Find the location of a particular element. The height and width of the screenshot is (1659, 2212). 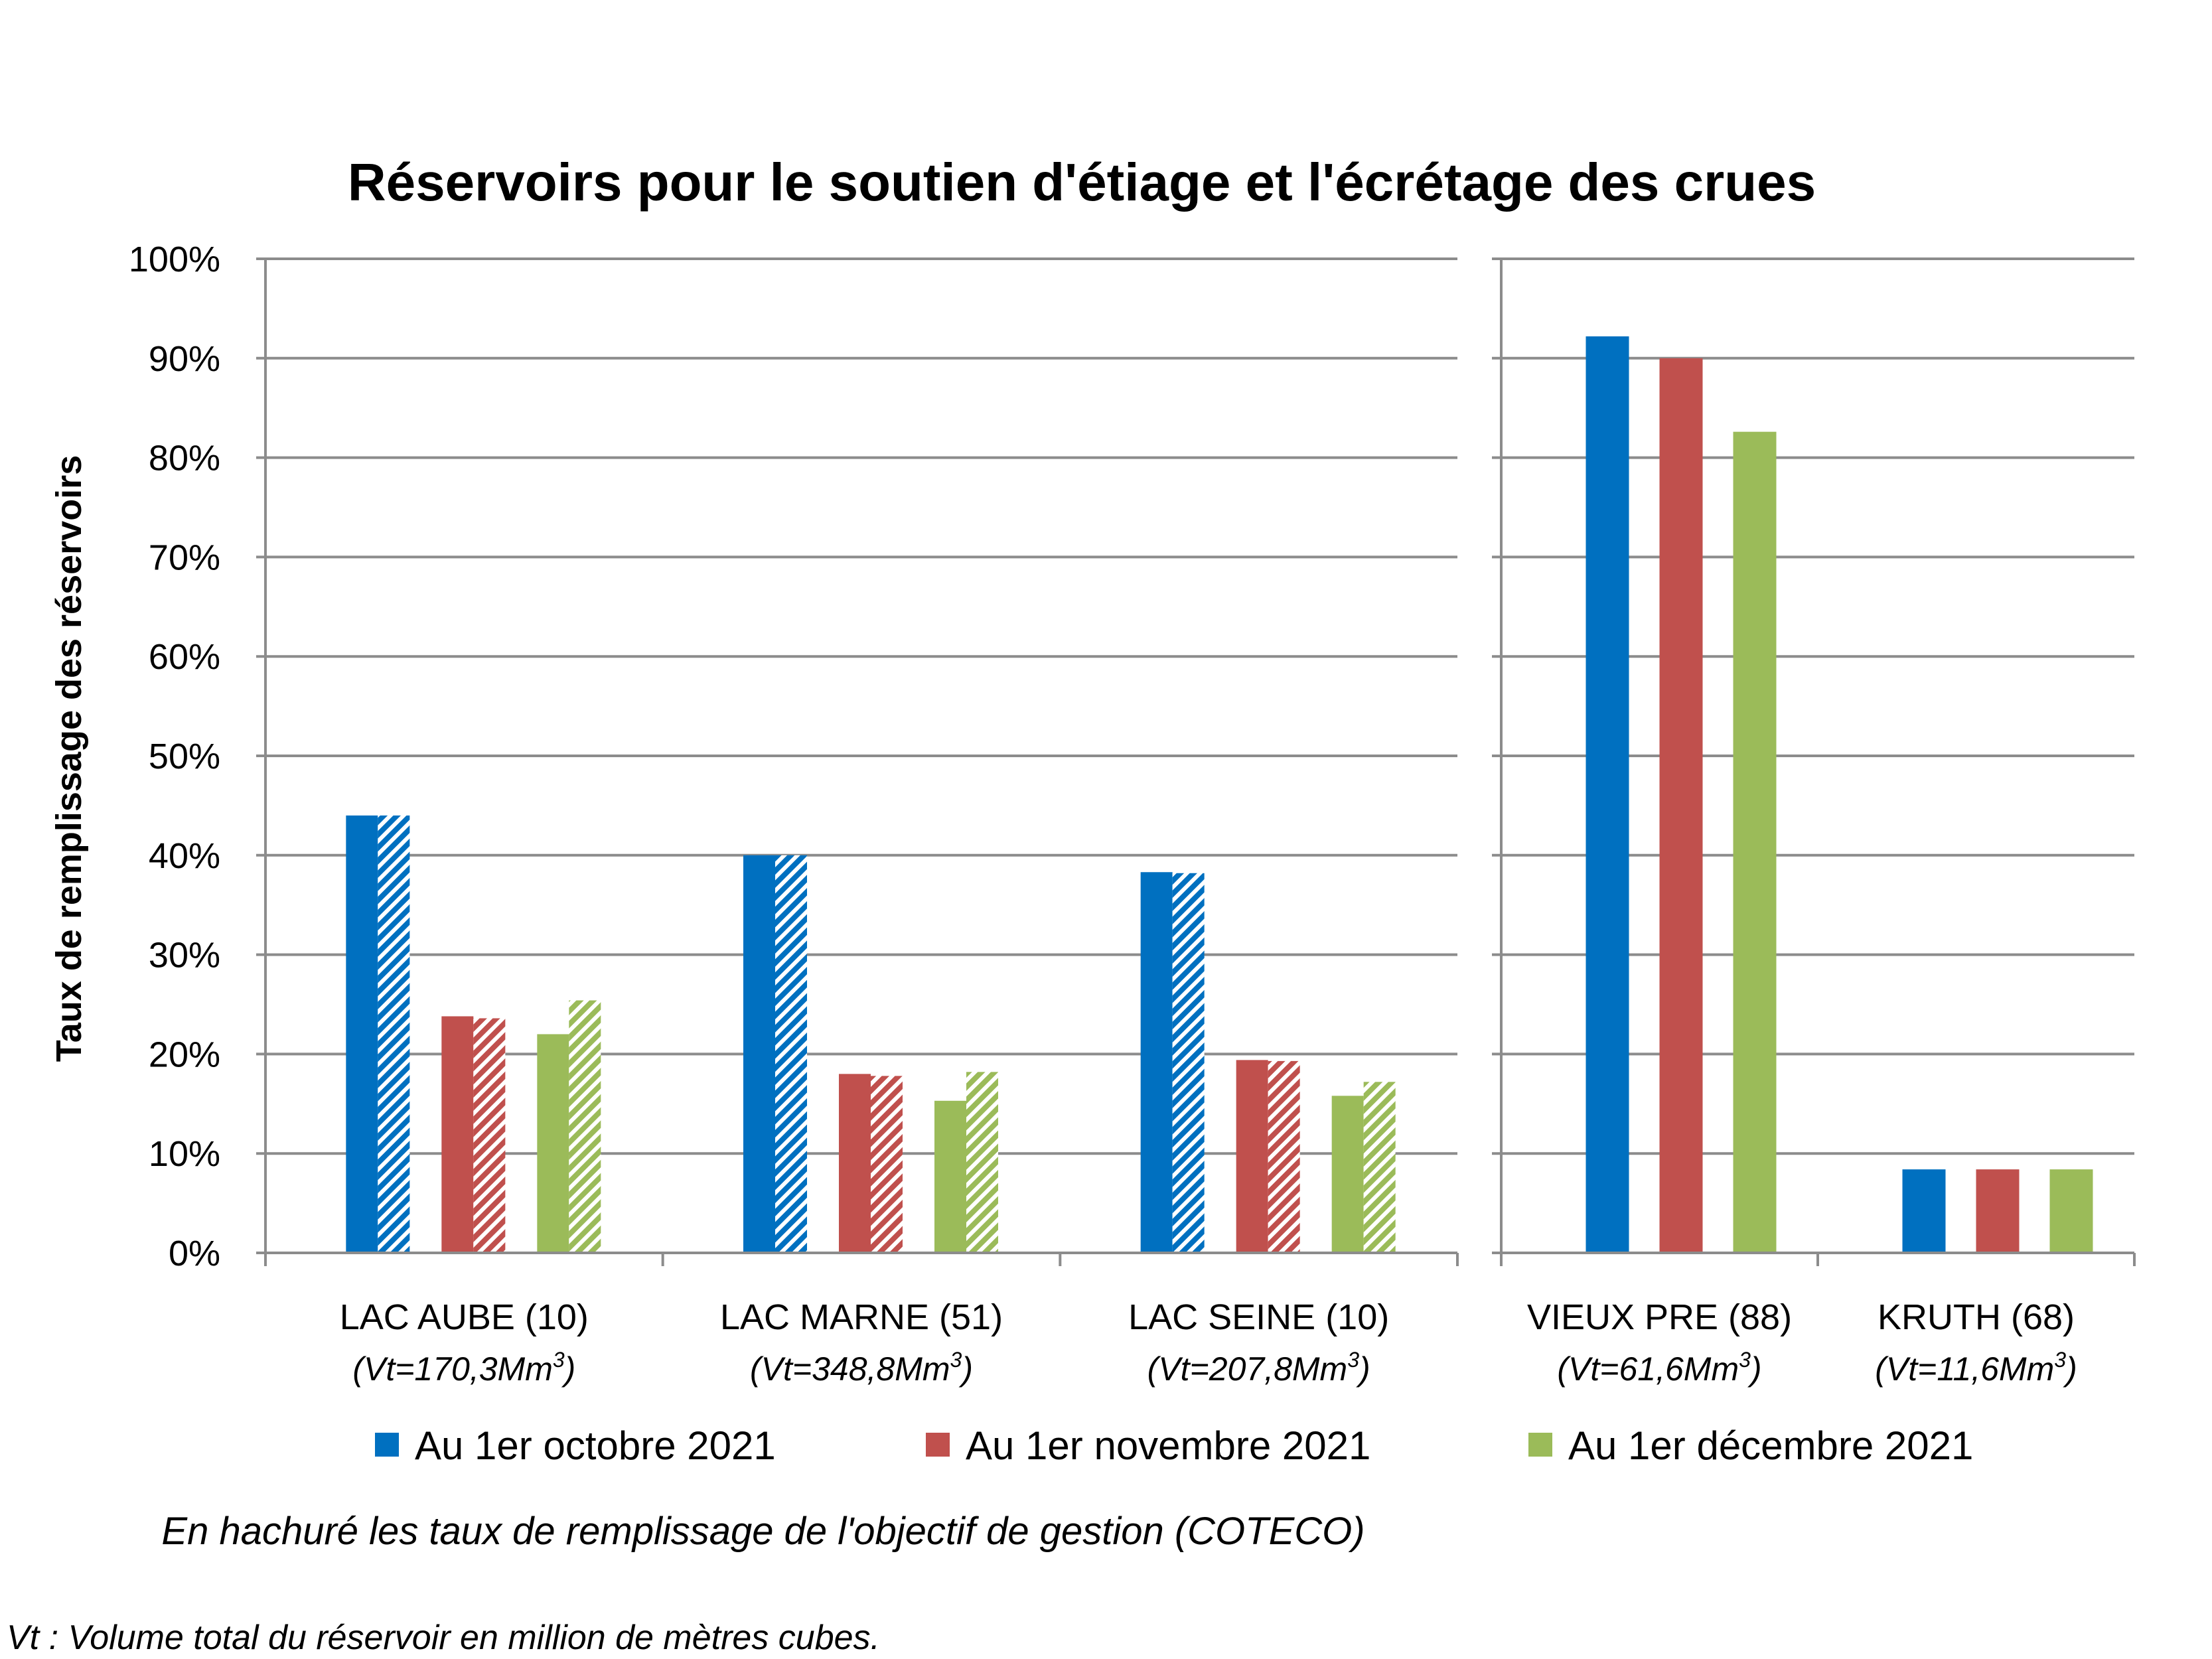

x-category-label: KRUTH (68) is located at coordinates (1977, 1317).